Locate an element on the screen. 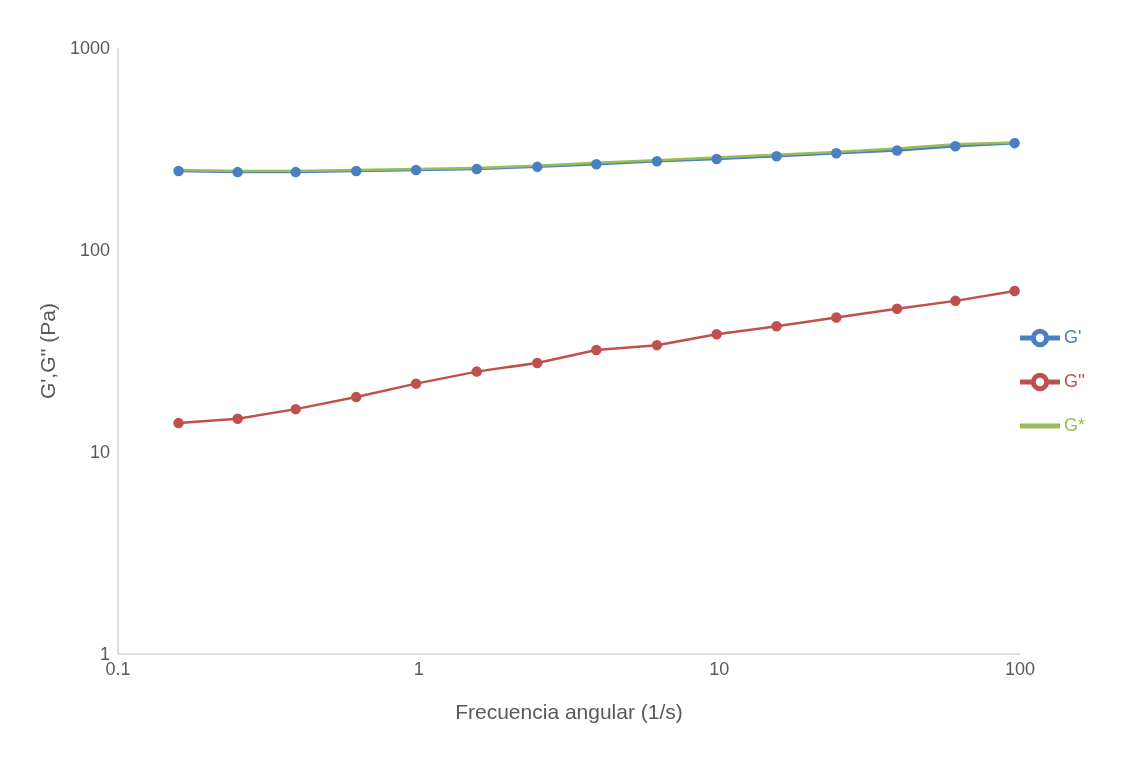 The width and height of the screenshot is (1133, 762). x-tick-label: 100 is located at coordinates (1020, 668).